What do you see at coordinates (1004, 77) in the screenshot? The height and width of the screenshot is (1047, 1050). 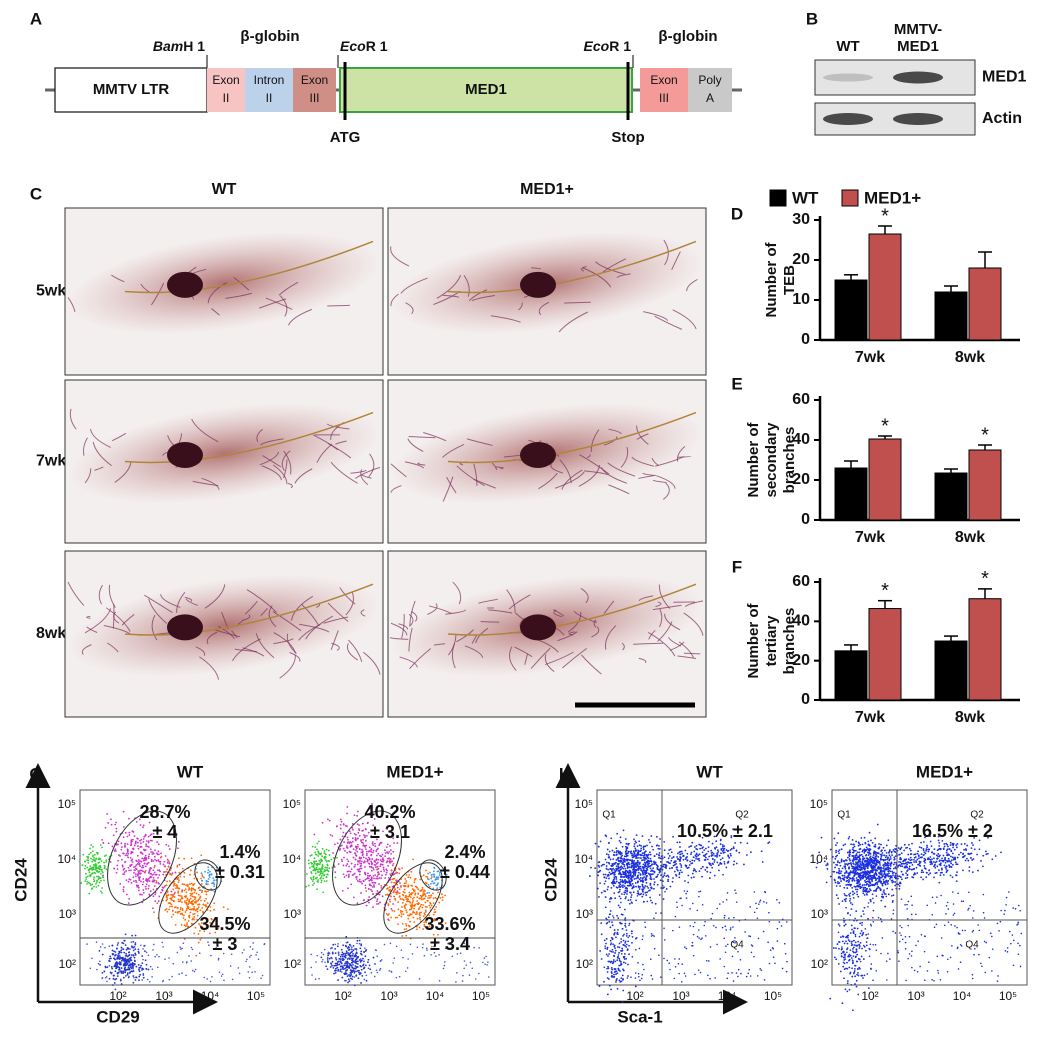 I see `protein-label: MED1` at bounding box center [1004, 77].